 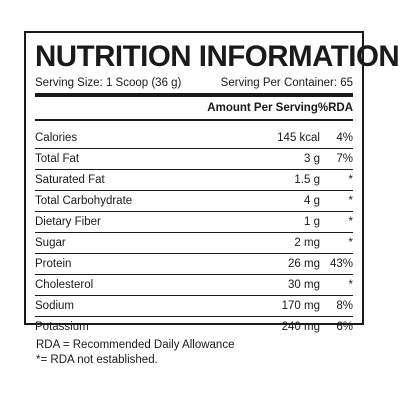 What do you see at coordinates (50, 243) in the screenshot?
I see `nutrient-name: Sugar` at bounding box center [50, 243].